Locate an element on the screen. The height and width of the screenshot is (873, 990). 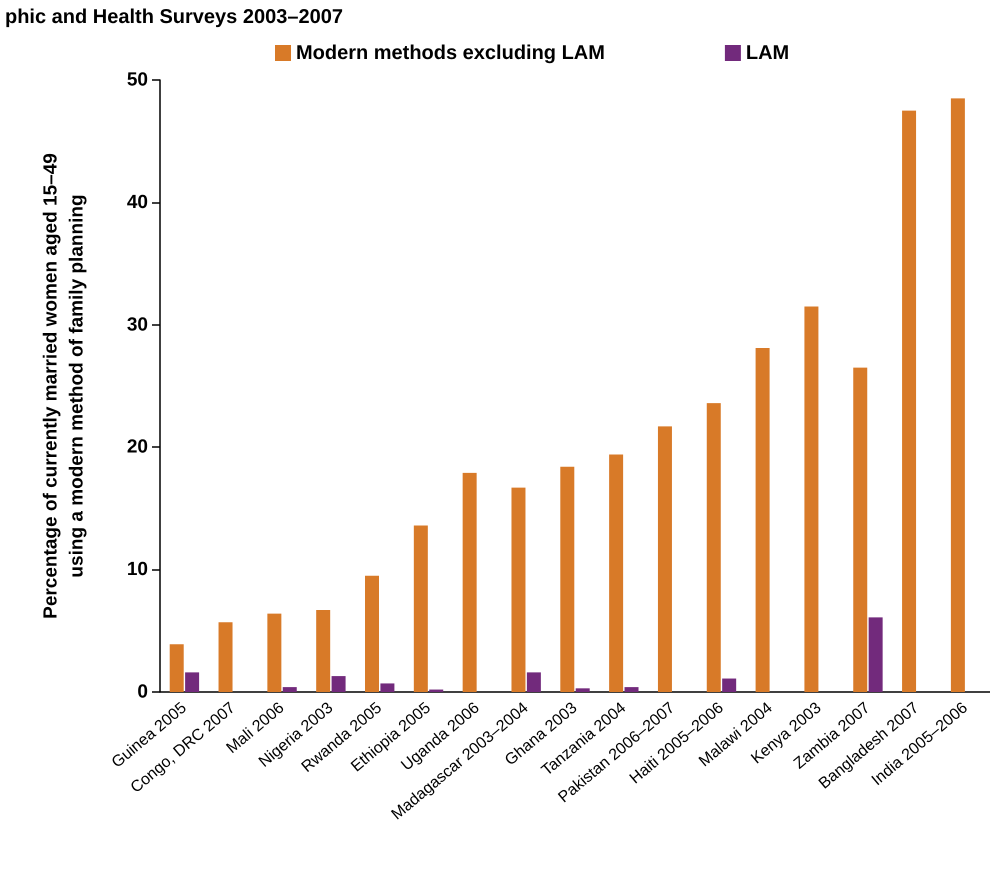
legend-label: LAM is located at coordinates (768, 53).